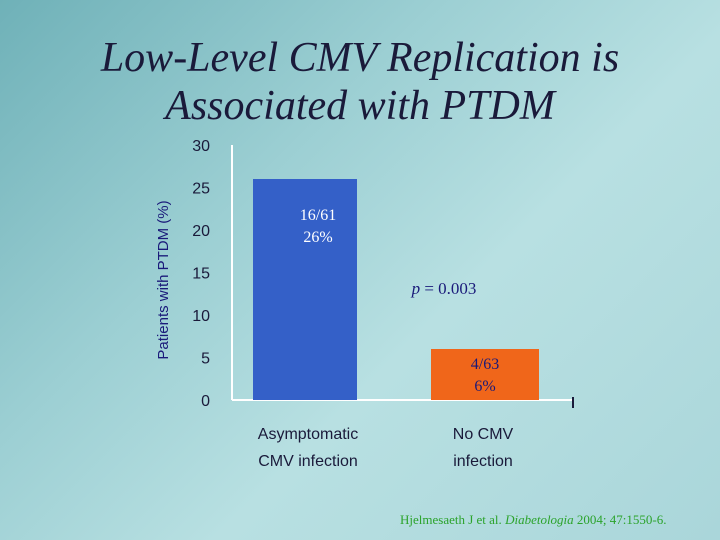  I want to click on bar-data-label: 4/63, so click(485, 364).